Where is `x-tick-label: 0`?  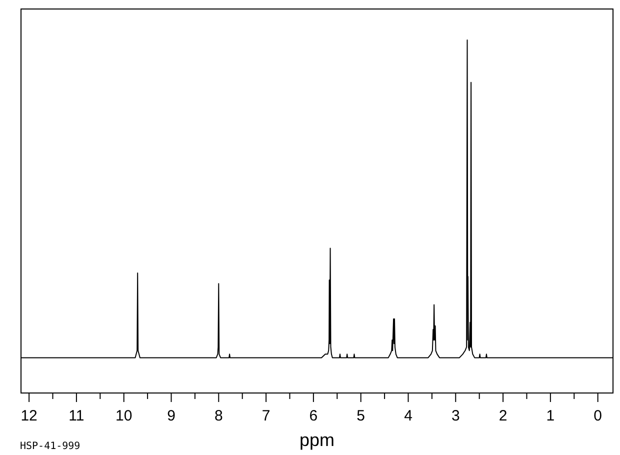
x-tick-label: 0 is located at coordinates (598, 416).